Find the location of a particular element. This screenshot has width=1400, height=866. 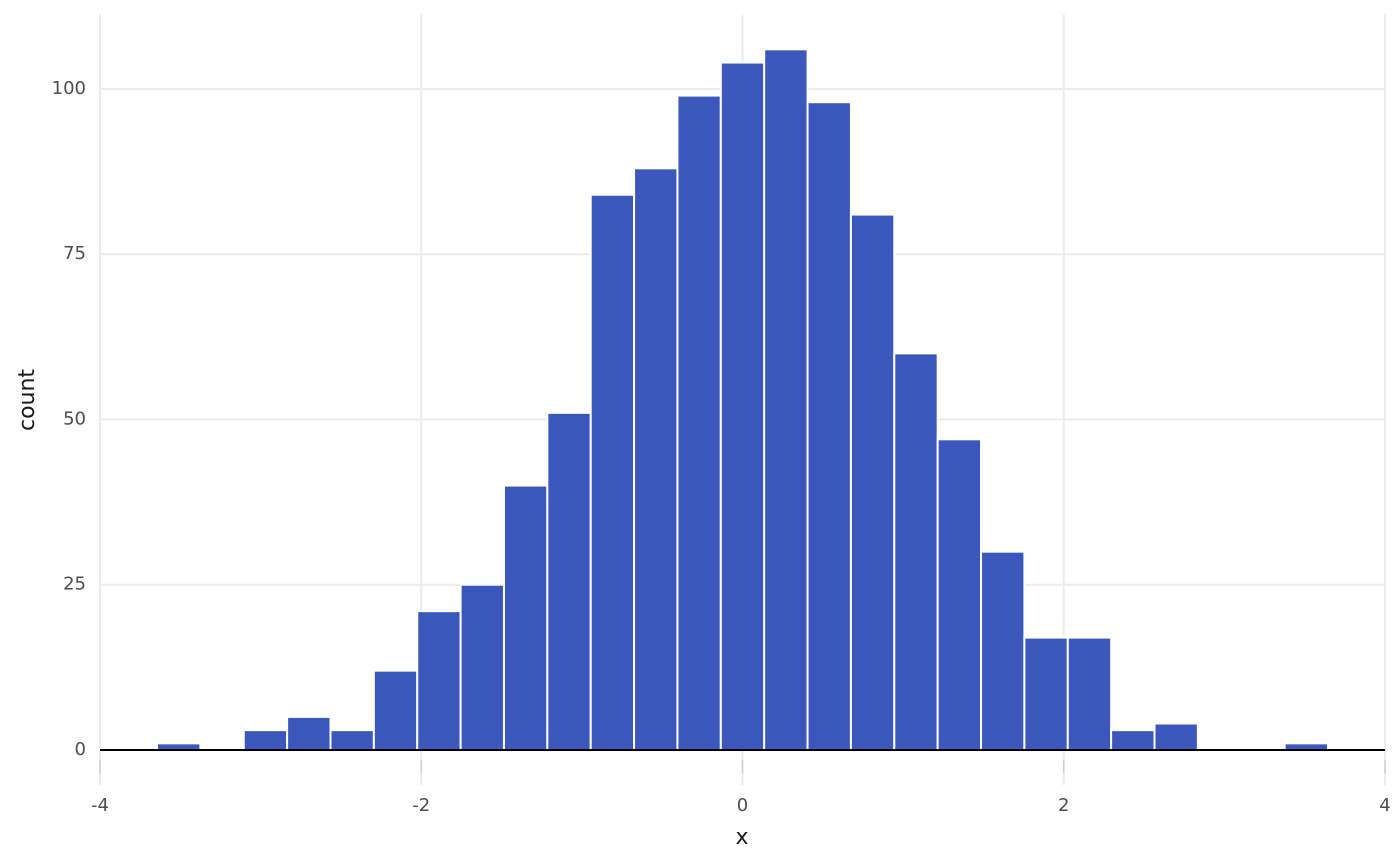

y-tick-label: 25 is located at coordinates (74, 584).